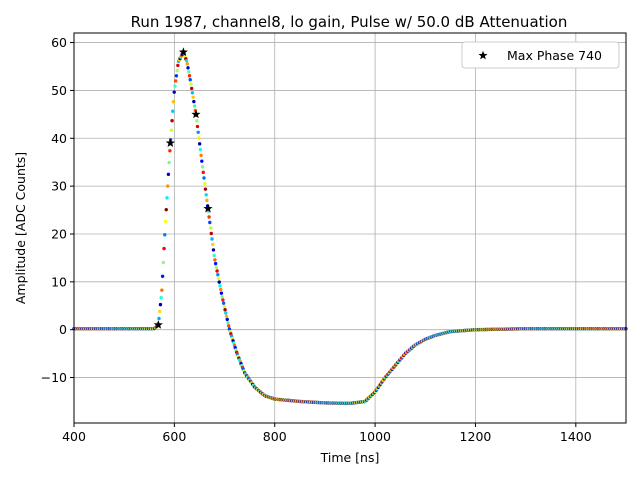 The width and height of the screenshot is (640, 480). I want to click on legend-box, so click(540, 55).